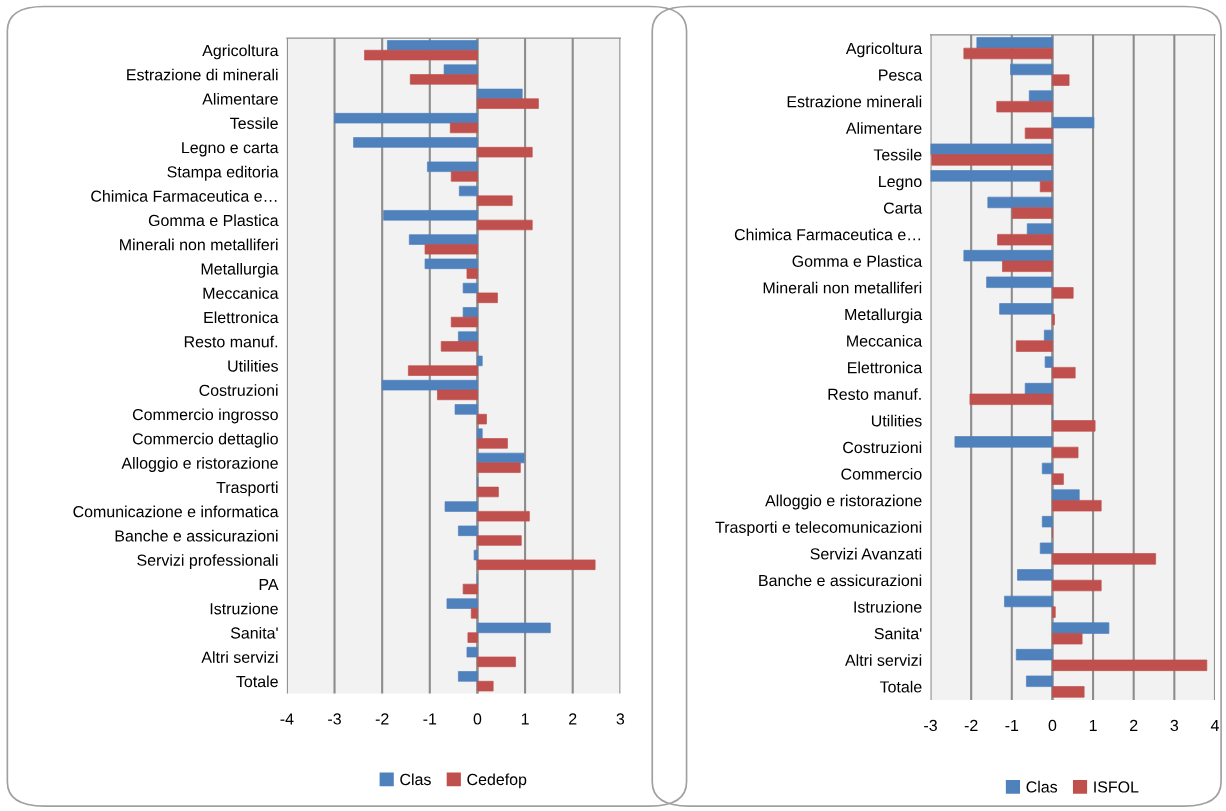 The image size is (1226, 811). What do you see at coordinates (205, 440) in the screenshot?
I see `y-tick-label: Commercio dettaglio` at bounding box center [205, 440].